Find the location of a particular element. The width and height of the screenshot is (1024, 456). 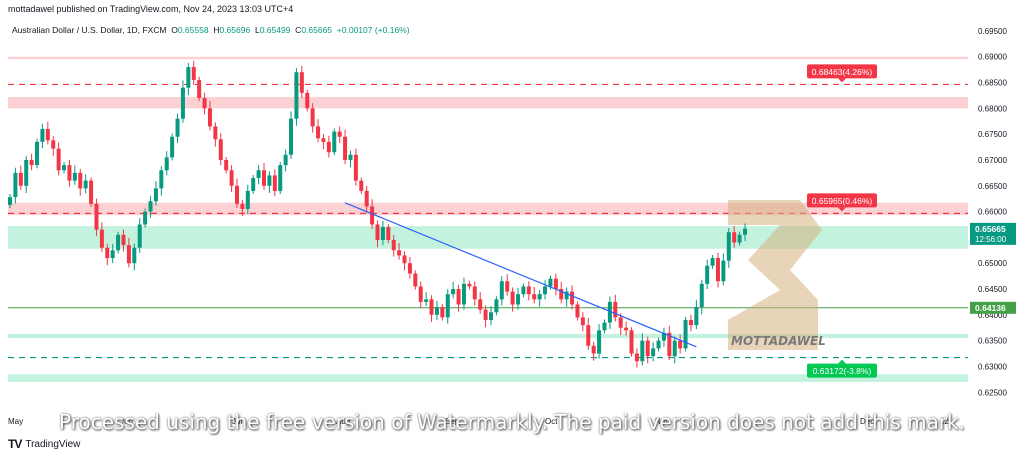

y-tick-label: 0.67000 is located at coordinates (992, 160).